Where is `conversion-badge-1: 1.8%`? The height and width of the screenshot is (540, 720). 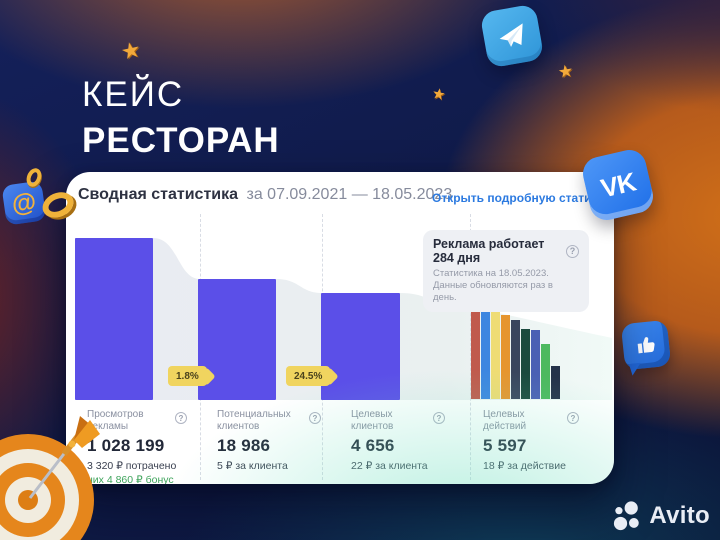
conversion-badge-1: 1.8% is located at coordinates (187, 376).